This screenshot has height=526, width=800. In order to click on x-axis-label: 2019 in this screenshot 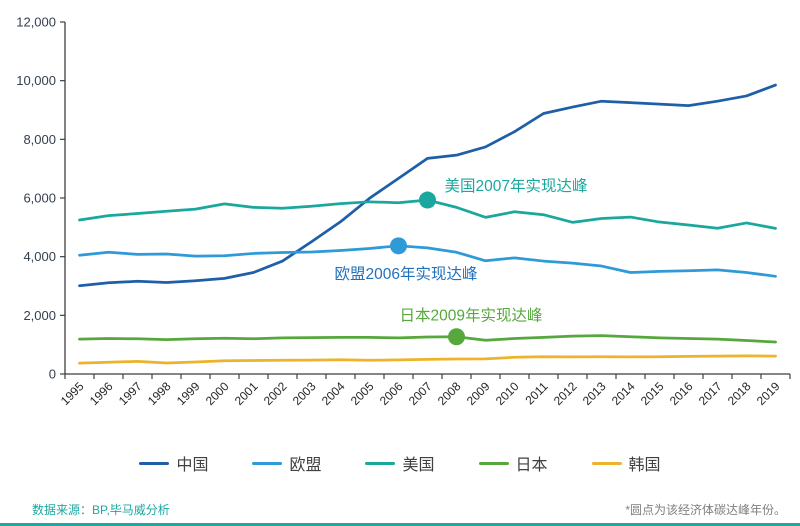, I will do `click(768, 393)`.